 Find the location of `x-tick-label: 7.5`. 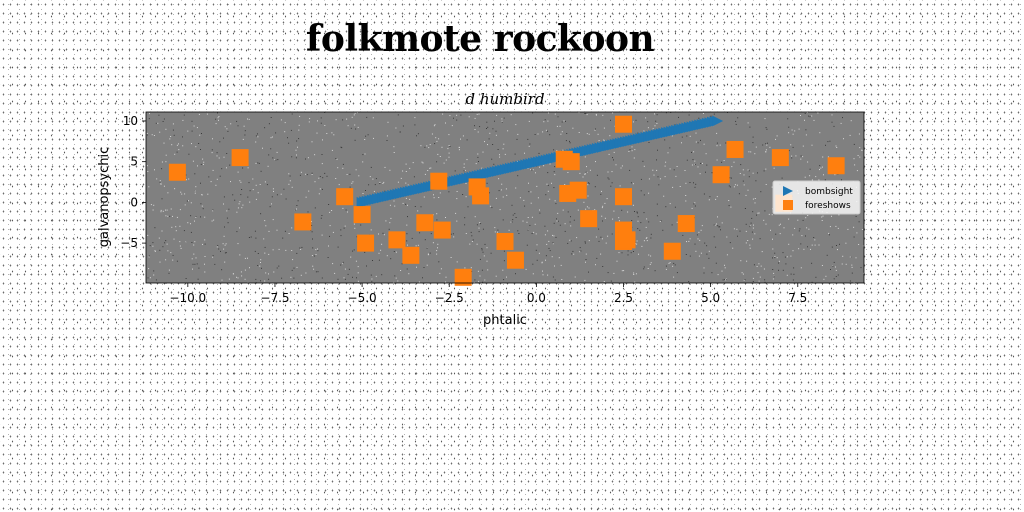

x-tick-label: 7.5 is located at coordinates (797, 298).